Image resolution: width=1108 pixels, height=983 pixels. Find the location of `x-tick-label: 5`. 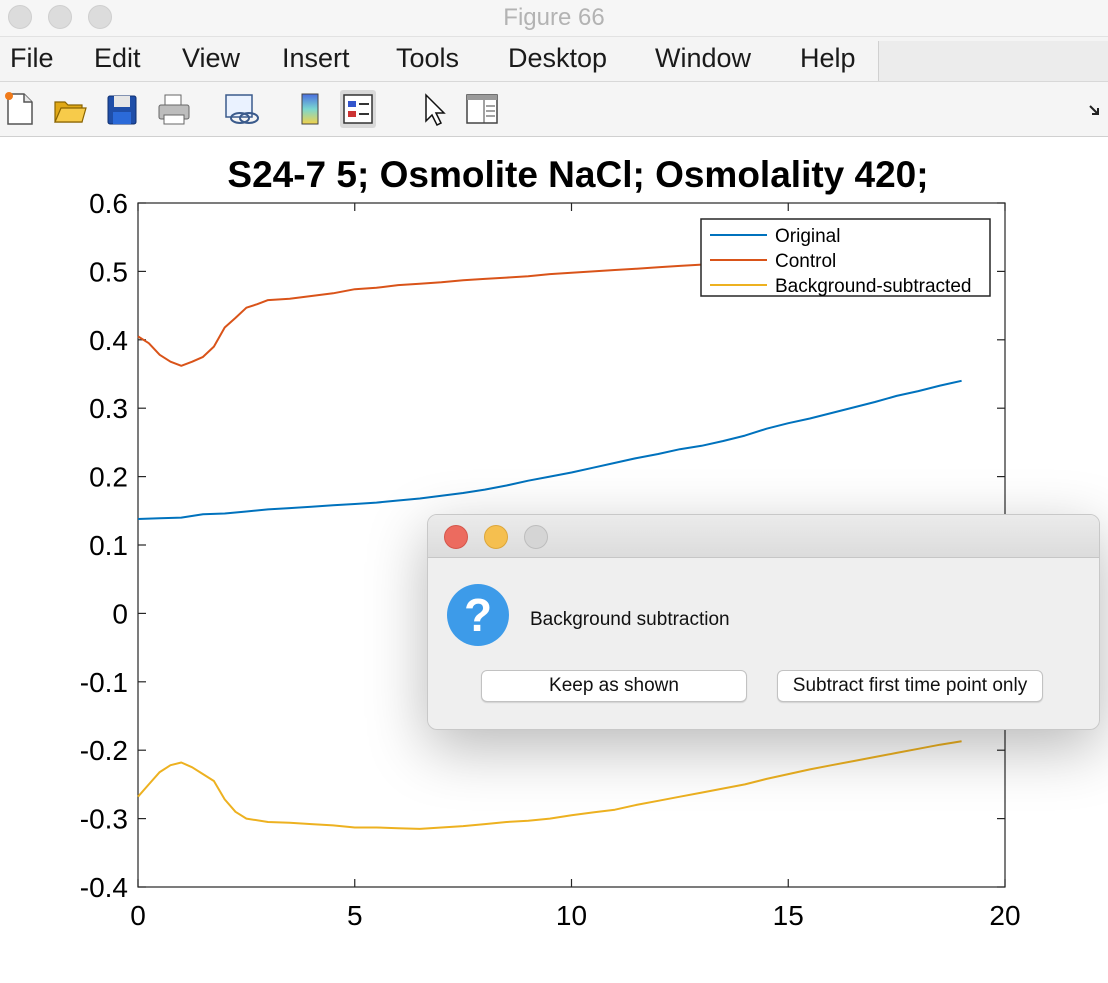

x-tick-label: 5 is located at coordinates (355, 915).